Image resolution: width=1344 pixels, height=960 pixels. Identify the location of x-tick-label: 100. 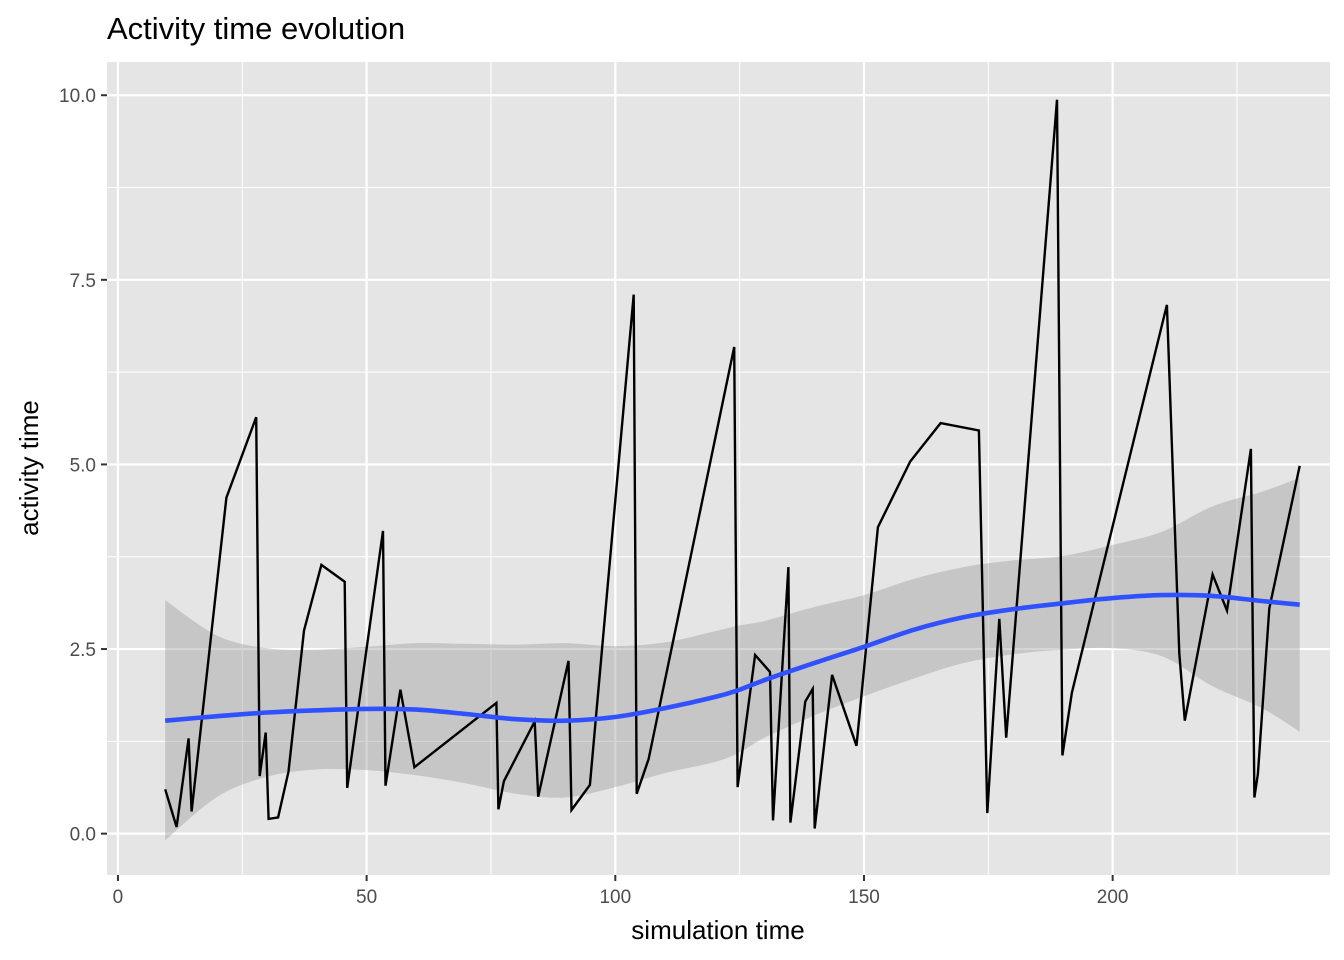
(615, 897).